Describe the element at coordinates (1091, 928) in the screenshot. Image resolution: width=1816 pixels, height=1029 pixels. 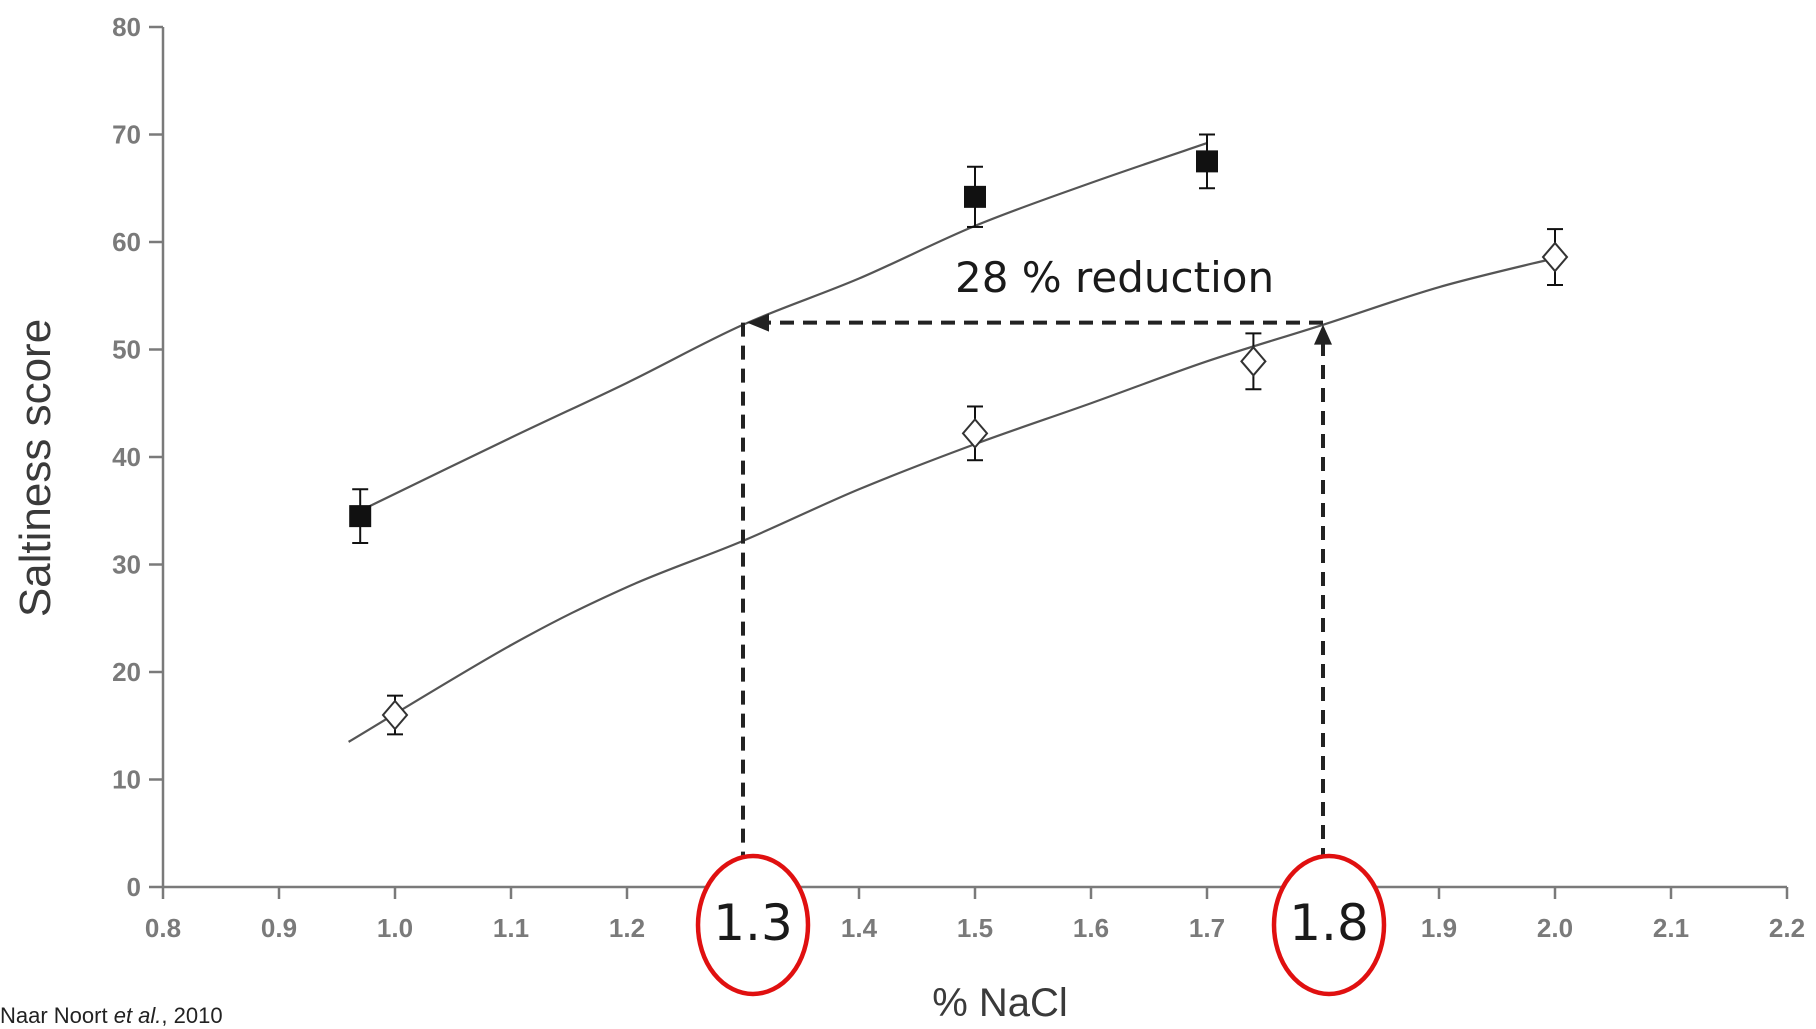
I see `x-tick-label: 1.6` at that location.